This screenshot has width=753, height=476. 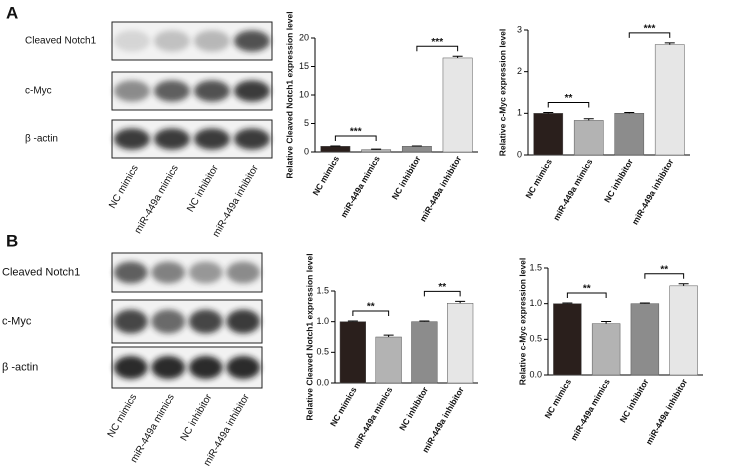 What do you see at coordinates (322, 290) in the screenshot?
I see `y-tick-label: 1.5` at bounding box center [322, 290].